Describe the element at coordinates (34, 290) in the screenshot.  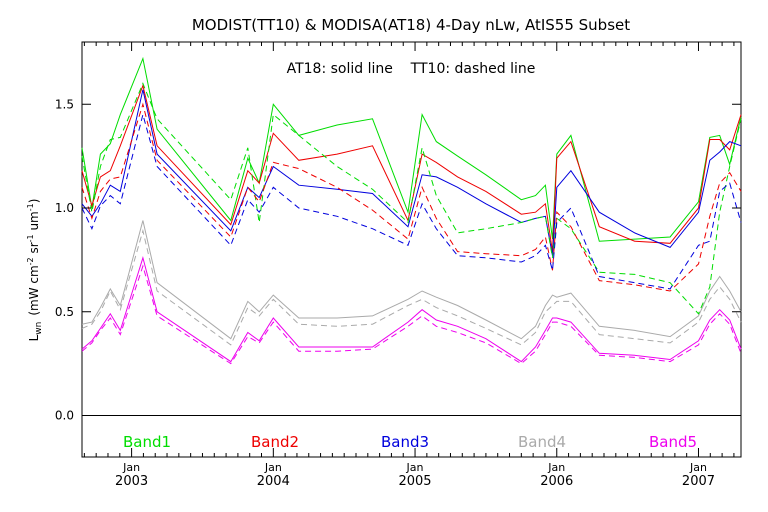
I see `y-axis-label-units: (mW cm` at that location.